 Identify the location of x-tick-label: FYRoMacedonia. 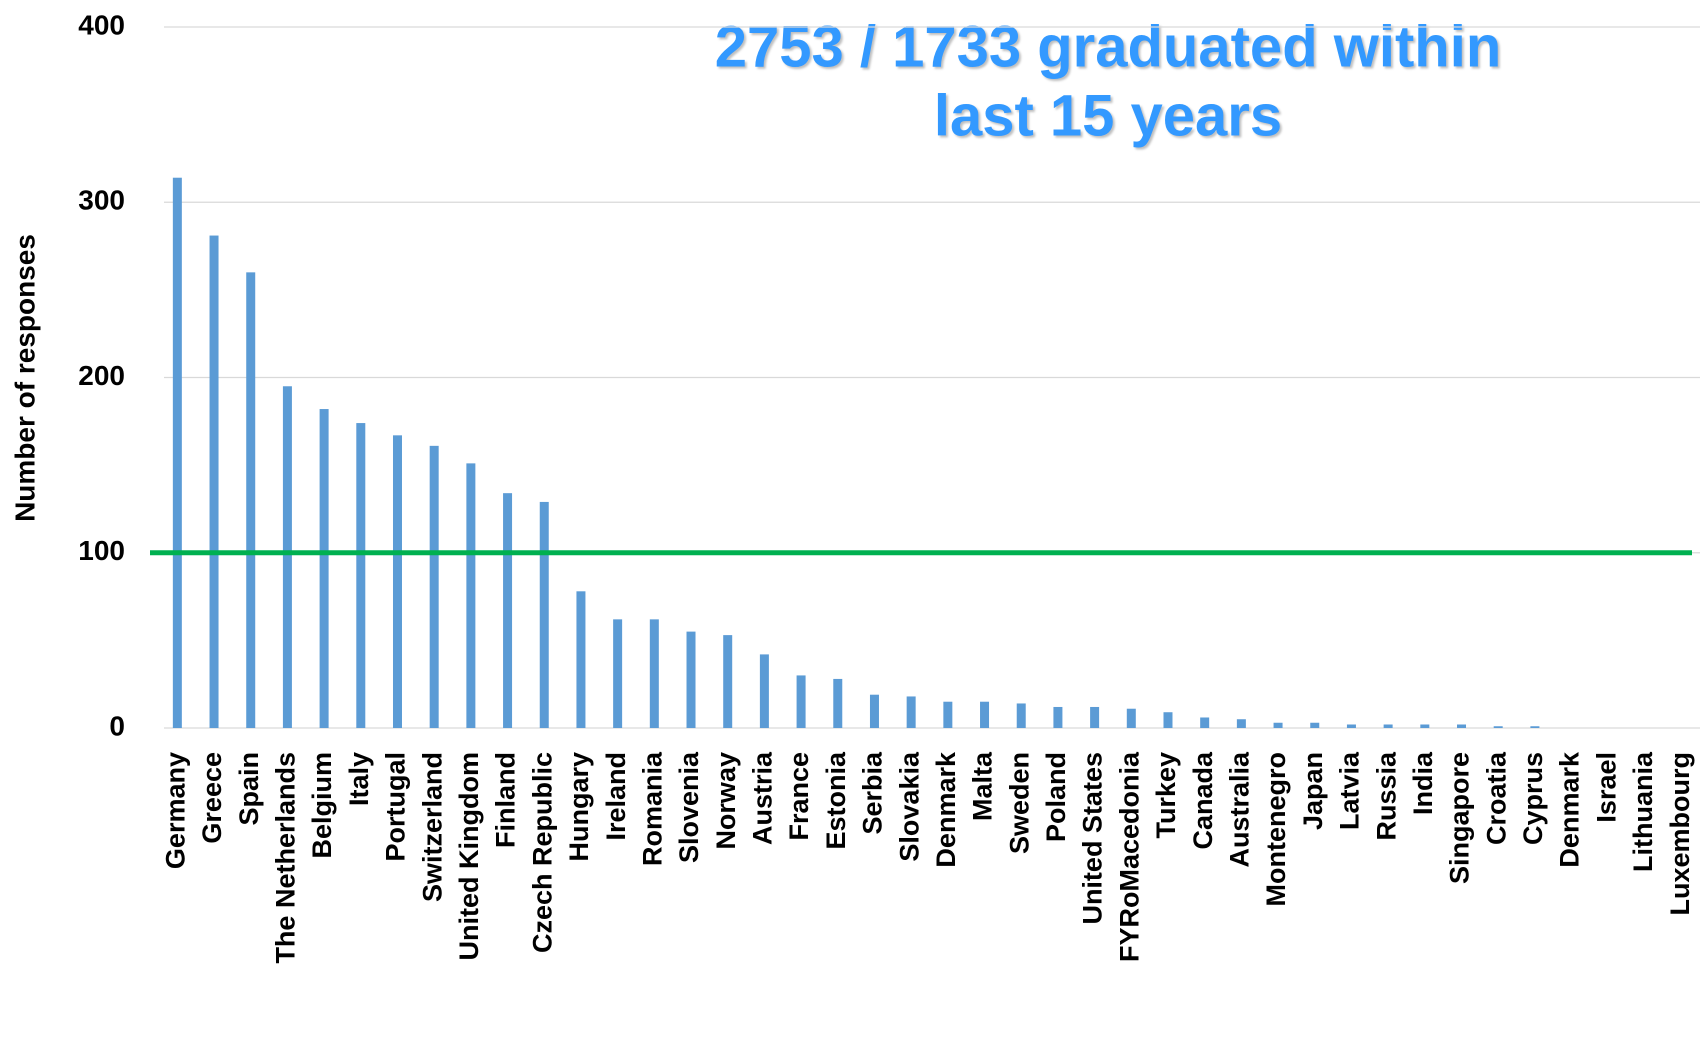
(1129, 856).